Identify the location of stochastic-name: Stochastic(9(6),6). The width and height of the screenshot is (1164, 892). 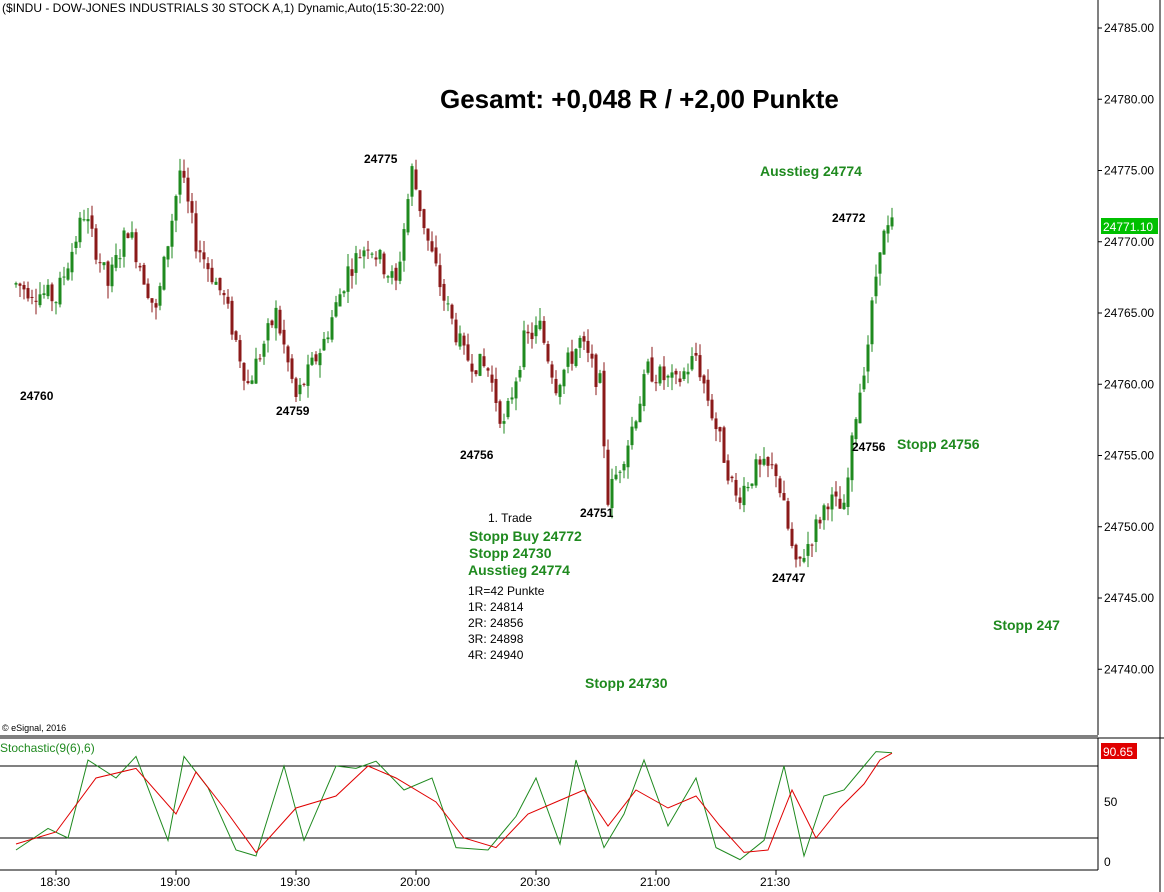
(47, 748).